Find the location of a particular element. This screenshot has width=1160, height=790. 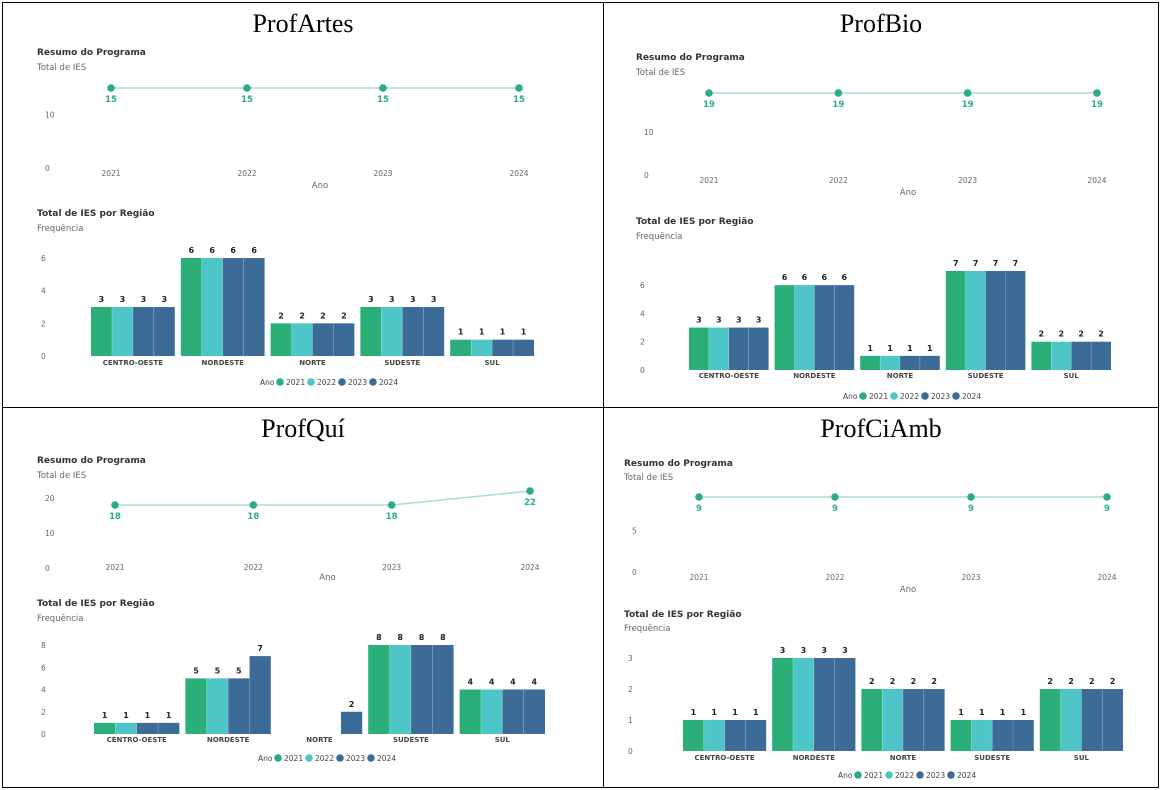

x-tick-label: 2021 is located at coordinates (698, 577).